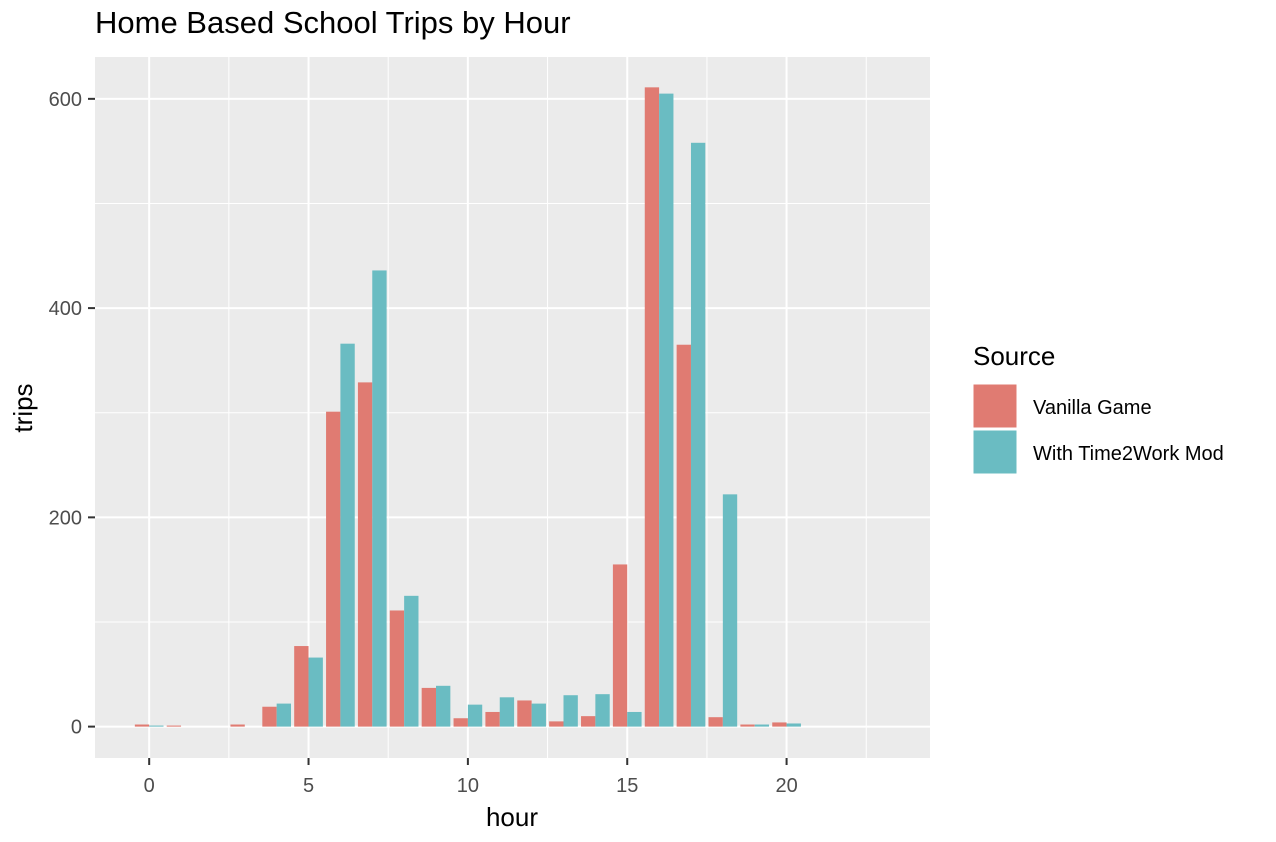 Image resolution: width=1276 pixels, height=842 pixels. Describe the element at coordinates (1092, 408) in the screenshot. I see `legend-label-vanilla-game: Vanilla Game` at that location.